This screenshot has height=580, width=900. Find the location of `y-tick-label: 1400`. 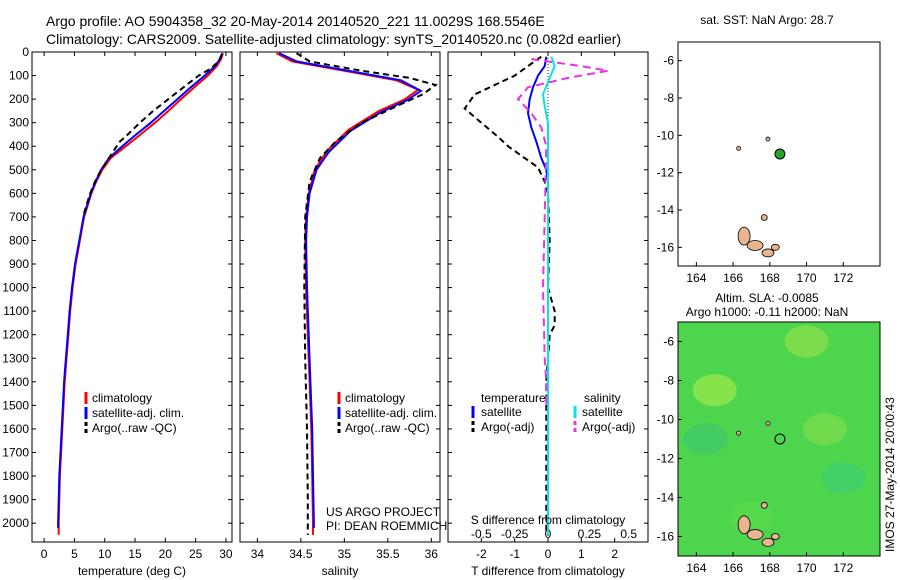

y-tick-label: 1400 is located at coordinates (15, 382).